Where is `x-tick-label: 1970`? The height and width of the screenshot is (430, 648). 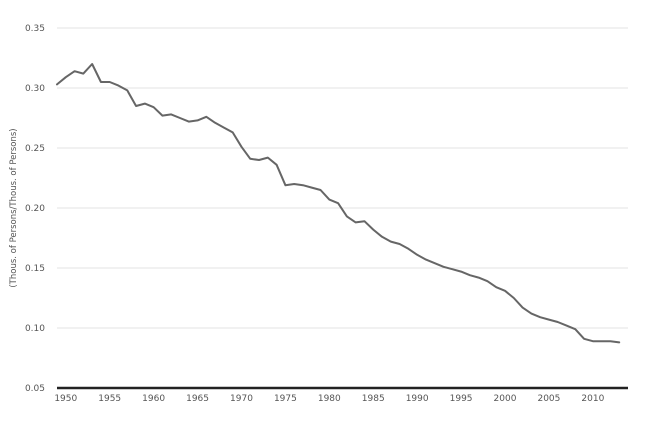
x-tick-label: 1970 is located at coordinates (241, 399).